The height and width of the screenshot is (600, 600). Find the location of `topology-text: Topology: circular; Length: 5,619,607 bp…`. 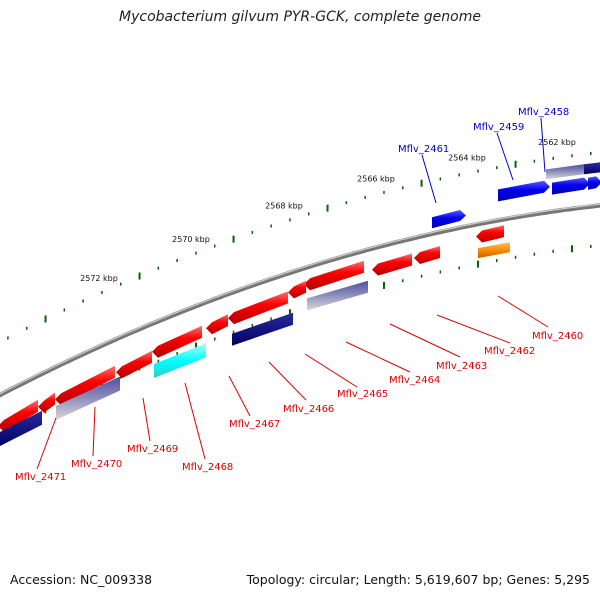

topology-text: Topology: circular; Length: 5,619,607 bp… is located at coordinates (418, 579).